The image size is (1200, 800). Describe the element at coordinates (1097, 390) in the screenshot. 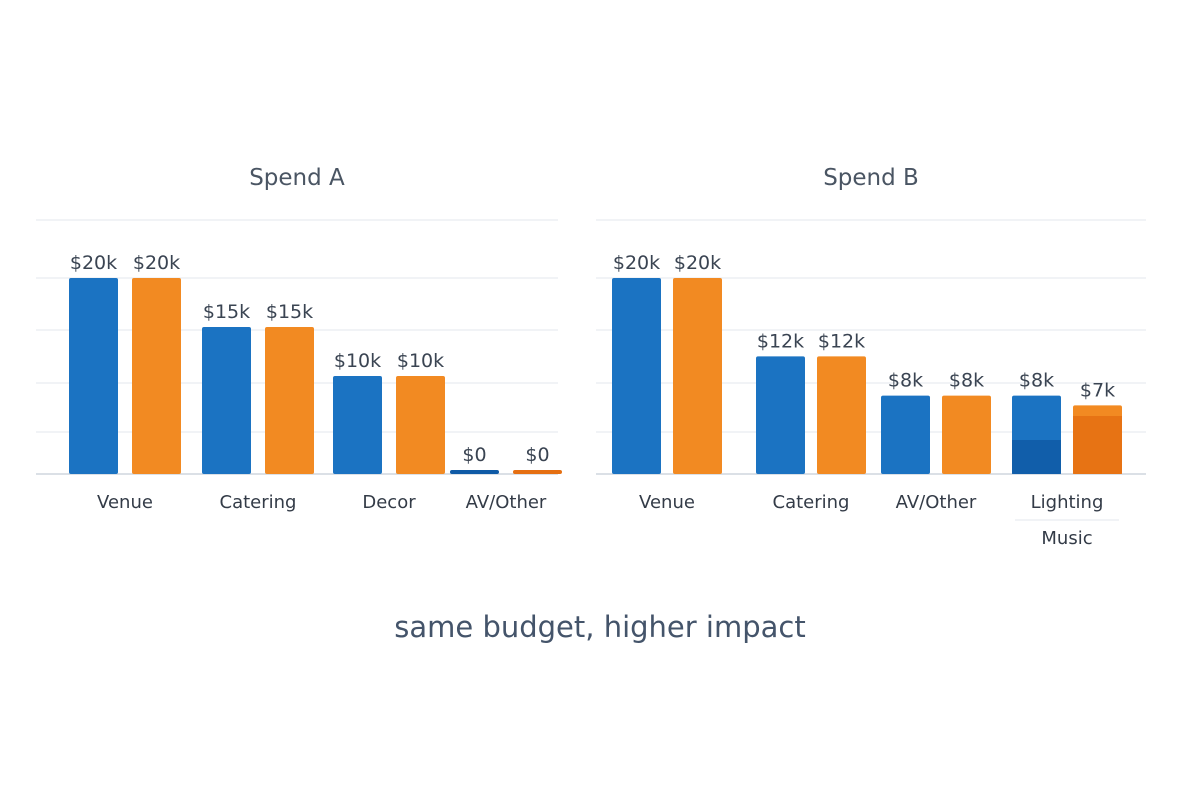

I see `bar-value-label: $7k` at that location.